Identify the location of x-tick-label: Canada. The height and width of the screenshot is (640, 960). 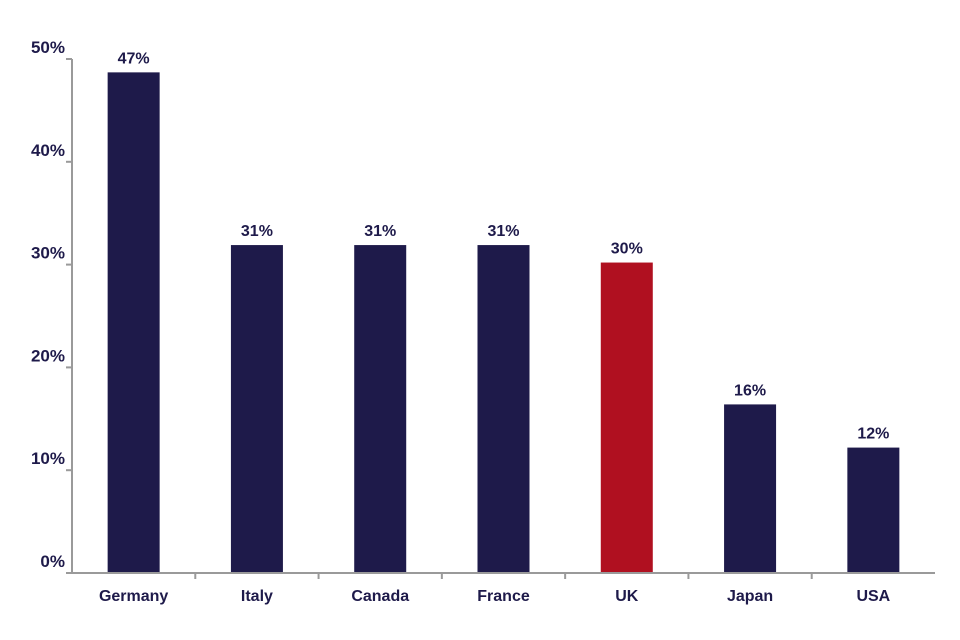
(380, 596).